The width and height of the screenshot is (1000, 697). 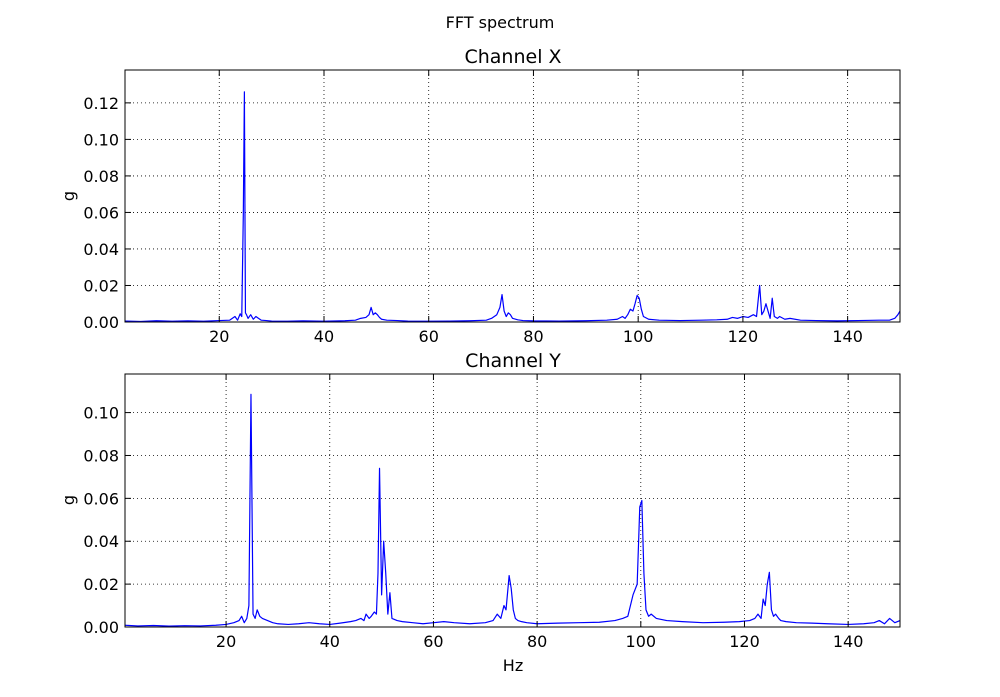 What do you see at coordinates (500, 22) in the screenshot?
I see `figure-suptitle: FFT spectrum` at bounding box center [500, 22].